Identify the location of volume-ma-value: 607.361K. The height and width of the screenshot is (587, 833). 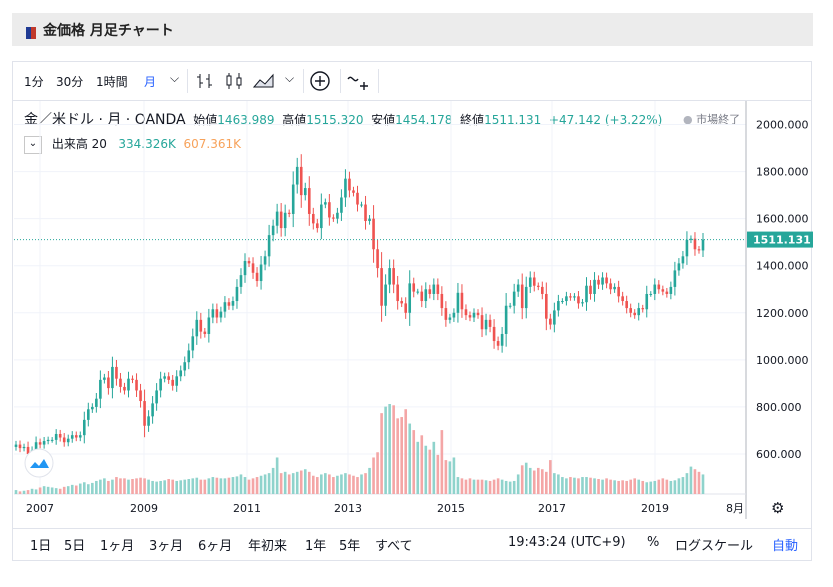
(212, 144).